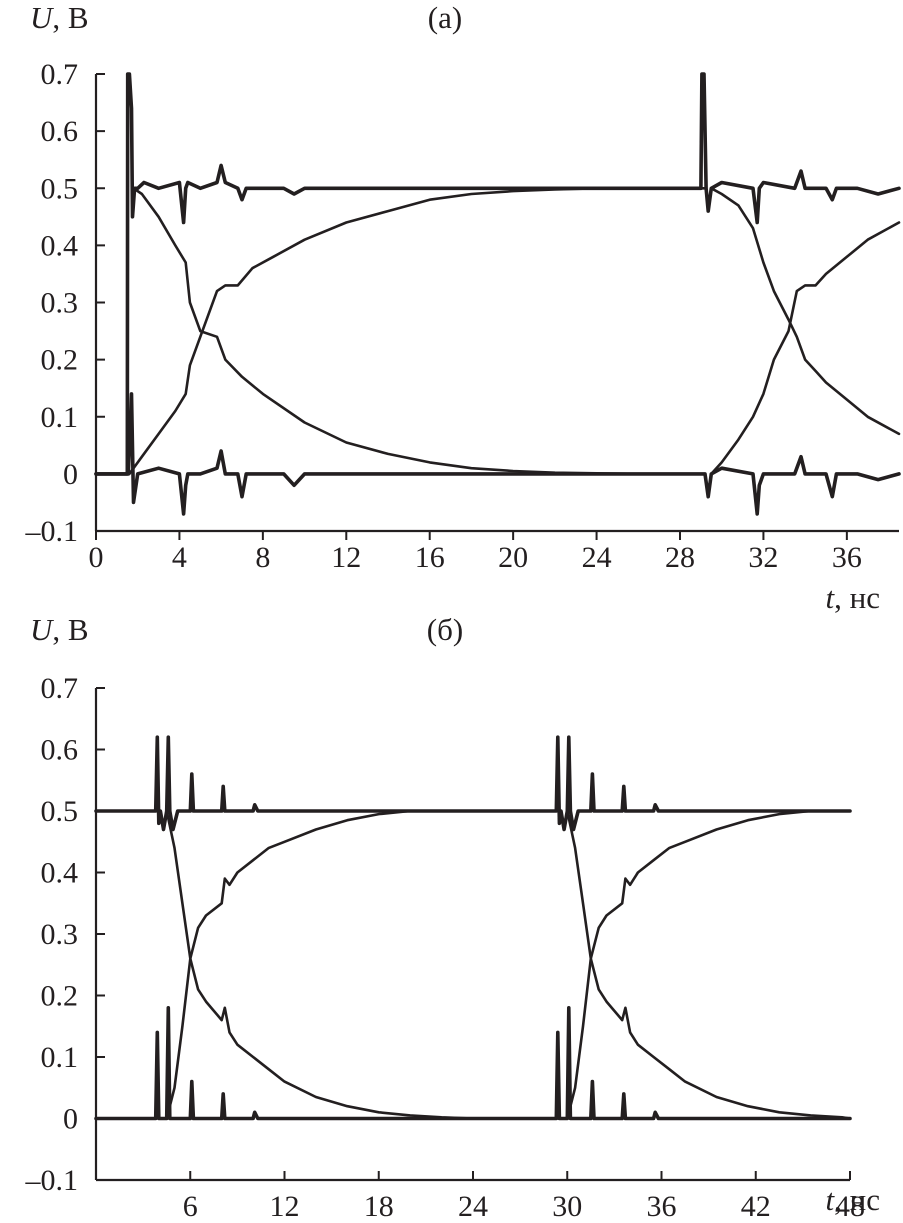  I want to click on x-tick-label: 20, so click(513, 557).